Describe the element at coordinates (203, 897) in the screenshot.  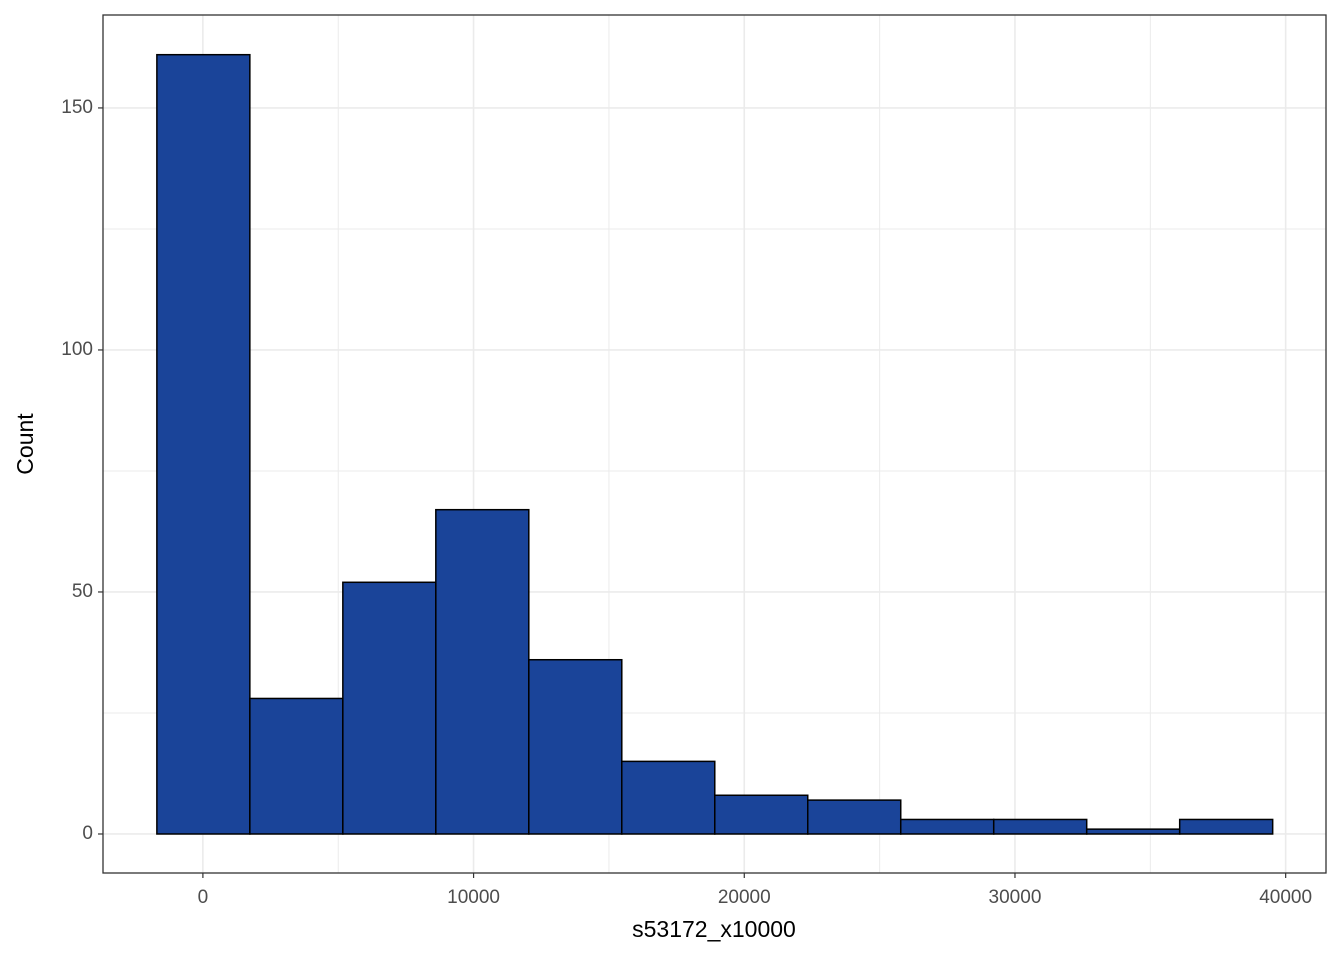
I see `x-tick-label: 0` at that location.